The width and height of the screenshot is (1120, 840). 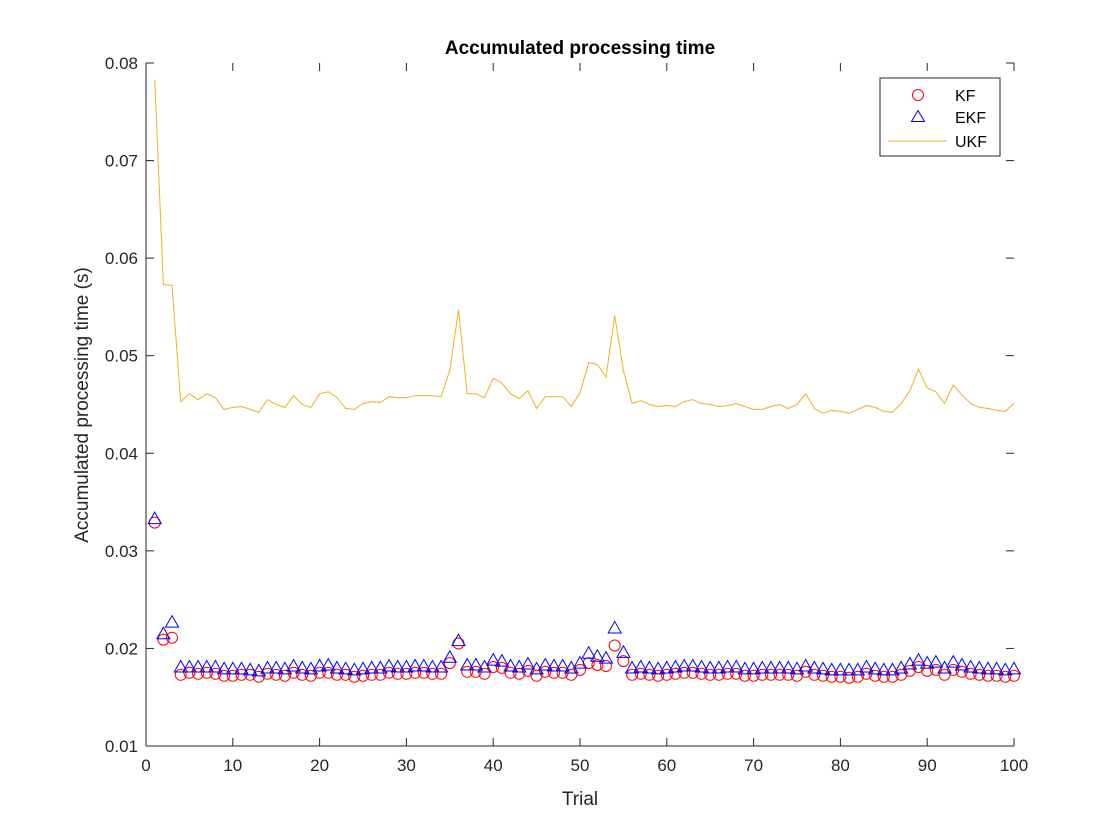 I want to click on x-tick-label: 60, so click(x=666, y=765).